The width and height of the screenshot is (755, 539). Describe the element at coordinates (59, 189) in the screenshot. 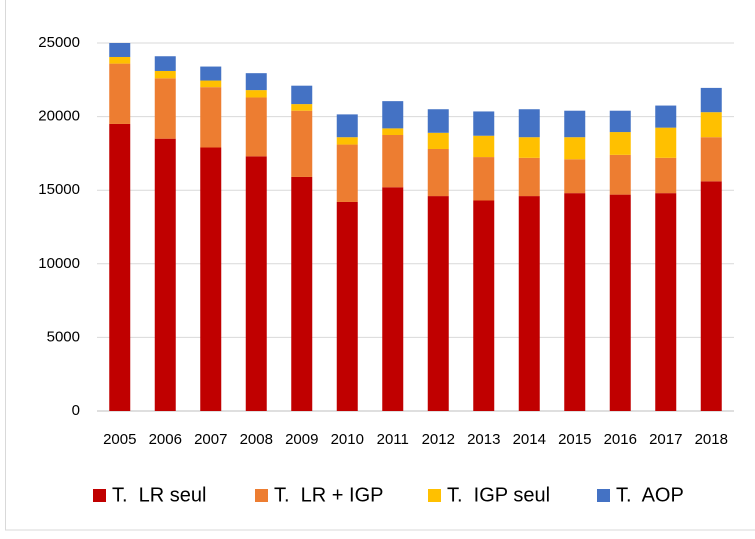

I see `y-tick-label: 15000` at that location.